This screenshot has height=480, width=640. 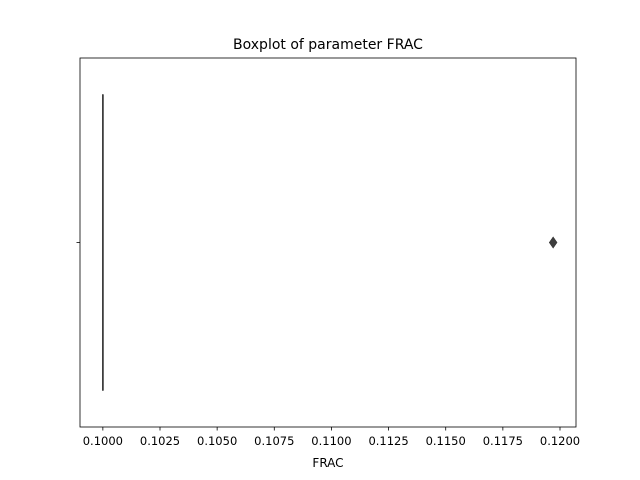 I want to click on x-tick-label: 0.1125, so click(x=388, y=441).